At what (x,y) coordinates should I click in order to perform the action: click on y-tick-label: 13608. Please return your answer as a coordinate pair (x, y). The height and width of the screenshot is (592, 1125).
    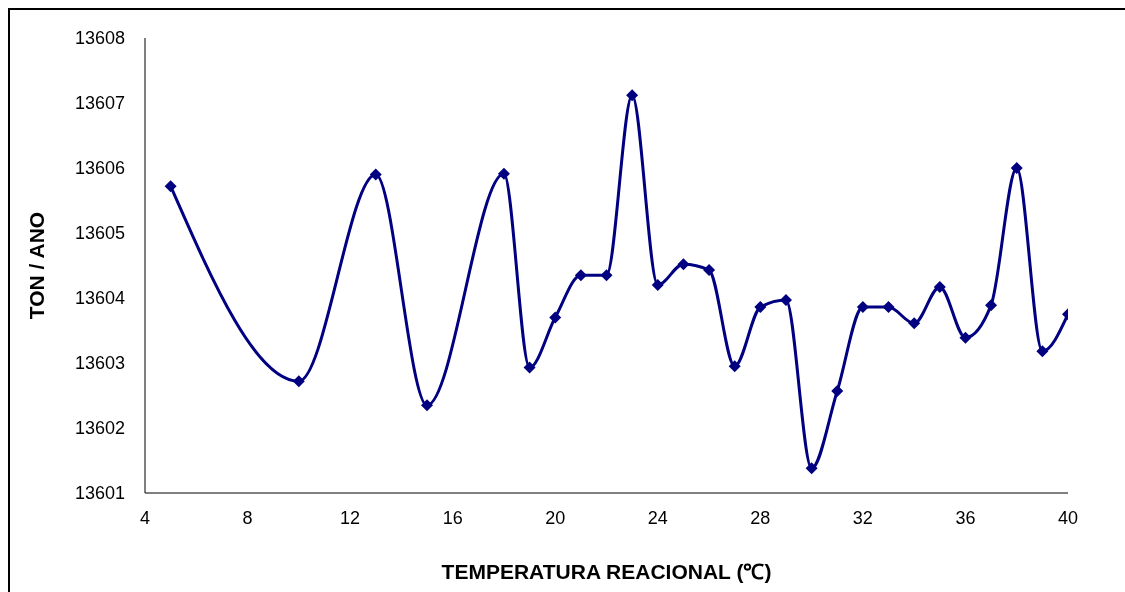
    Looking at the image, I should click on (99, 38).